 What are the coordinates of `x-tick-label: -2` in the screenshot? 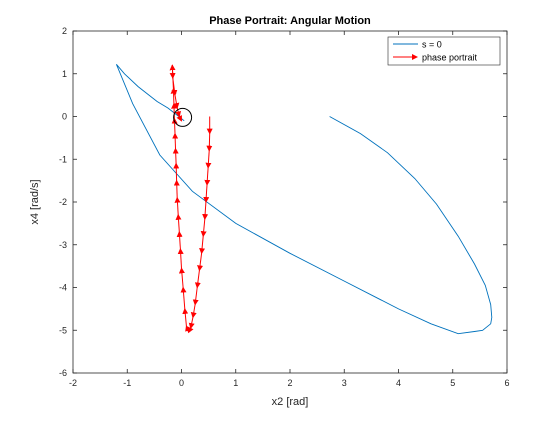 It's located at (73, 383).